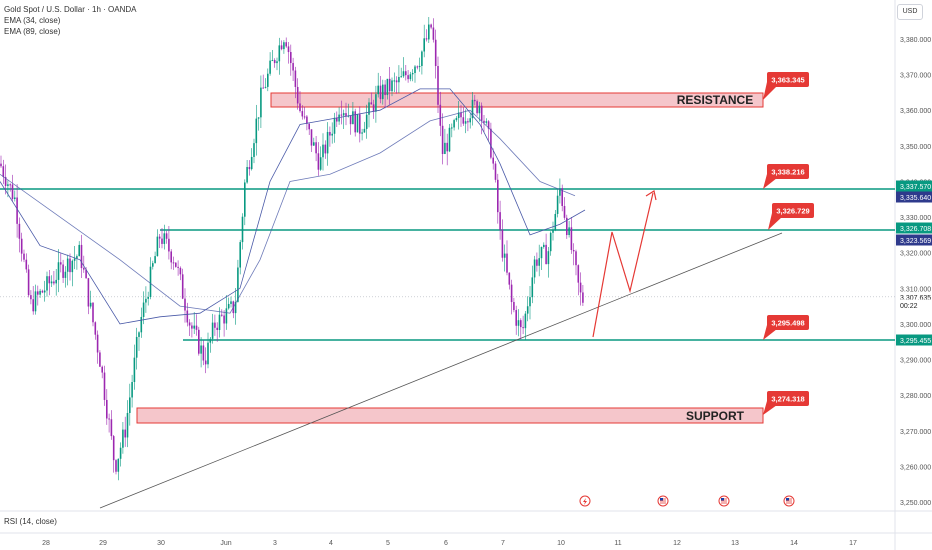 This screenshot has width=932, height=550. What do you see at coordinates (715, 416) in the screenshot?
I see `support-label: SUPPORT` at bounding box center [715, 416].